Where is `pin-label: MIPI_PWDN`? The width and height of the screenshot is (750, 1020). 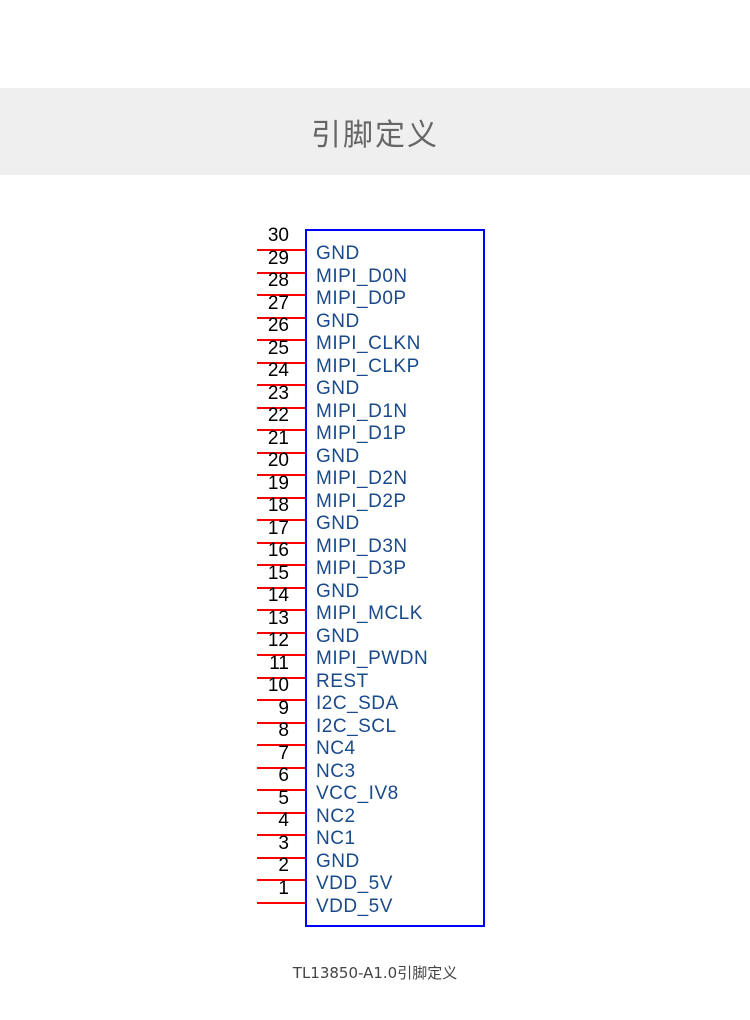
pin-label: MIPI_PWDN is located at coordinates (372, 658).